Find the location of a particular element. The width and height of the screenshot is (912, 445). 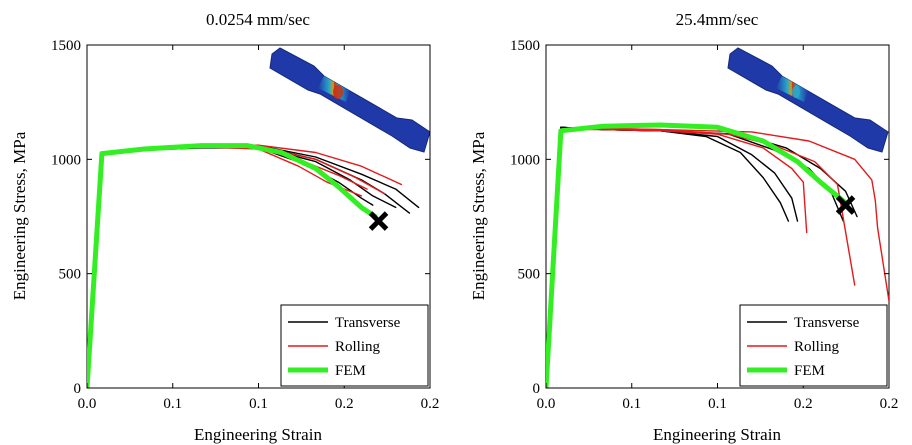

chart-title: 25.4mm/sec is located at coordinates (717, 19).